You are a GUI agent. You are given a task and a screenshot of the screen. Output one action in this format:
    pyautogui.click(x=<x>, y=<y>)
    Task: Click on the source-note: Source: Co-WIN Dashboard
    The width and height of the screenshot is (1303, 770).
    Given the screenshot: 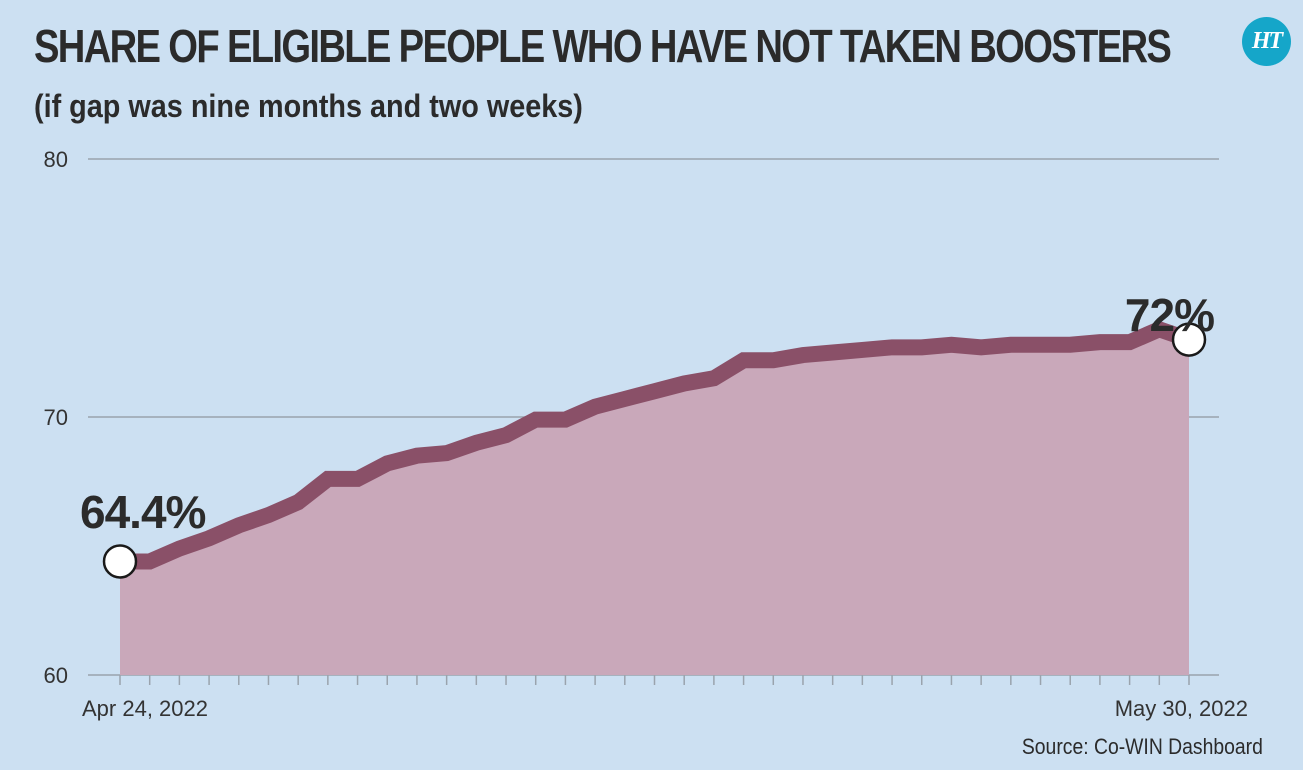 What is the action you would take?
    pyautogui.click(x=1142, y=746)
    